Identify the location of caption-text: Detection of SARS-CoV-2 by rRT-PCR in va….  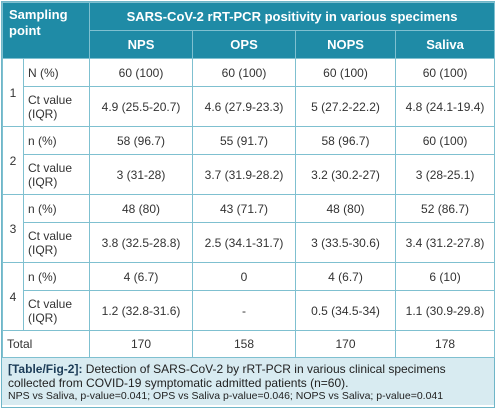
(227, 376).